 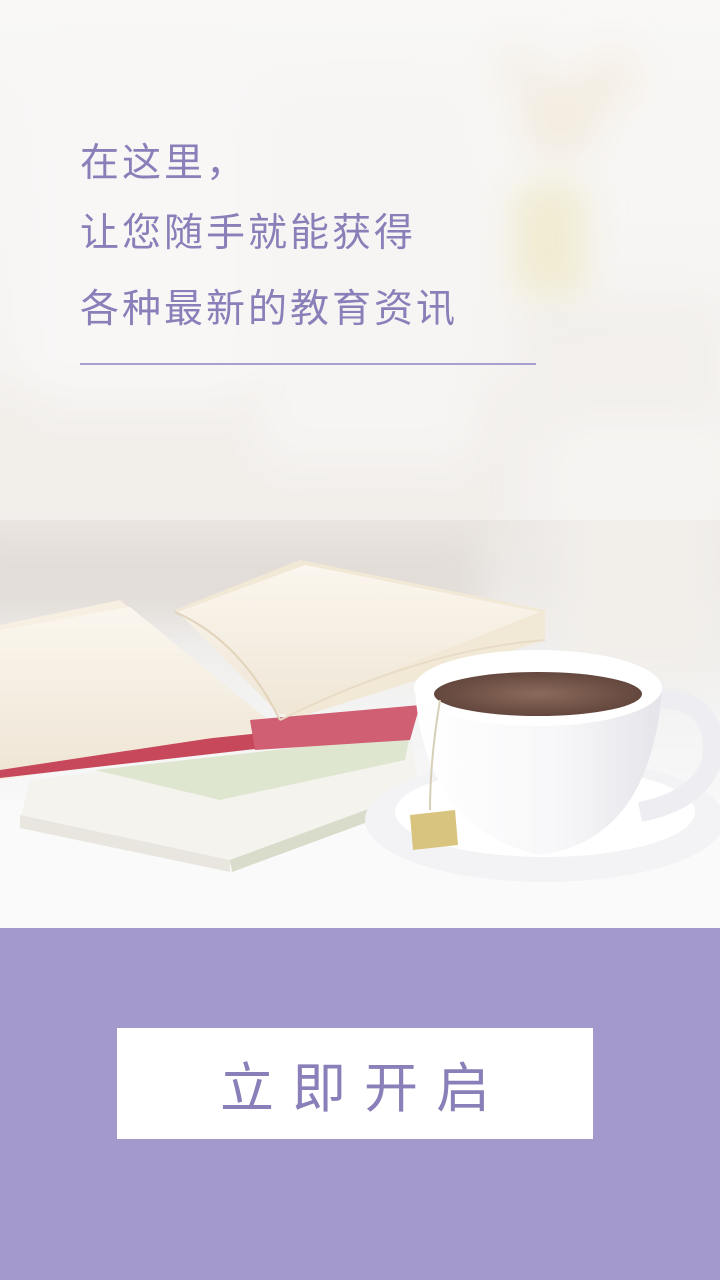 What do you see at coordinates (308, 364) in the screenshot?
I see `headline-divider` at bounding box center [308, 364].